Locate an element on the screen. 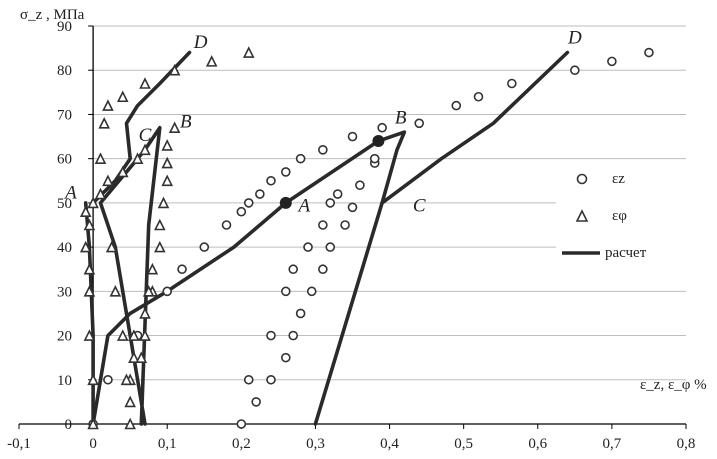  model-line-lateral-upper is located at coordinates (141, 127).